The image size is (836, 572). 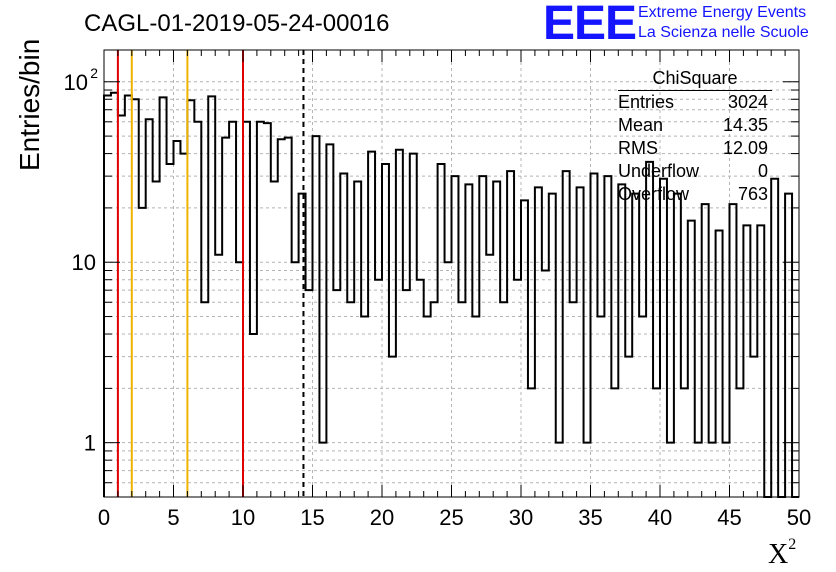 I want to click on stats-label: Entries, so click(x=646, y=102).